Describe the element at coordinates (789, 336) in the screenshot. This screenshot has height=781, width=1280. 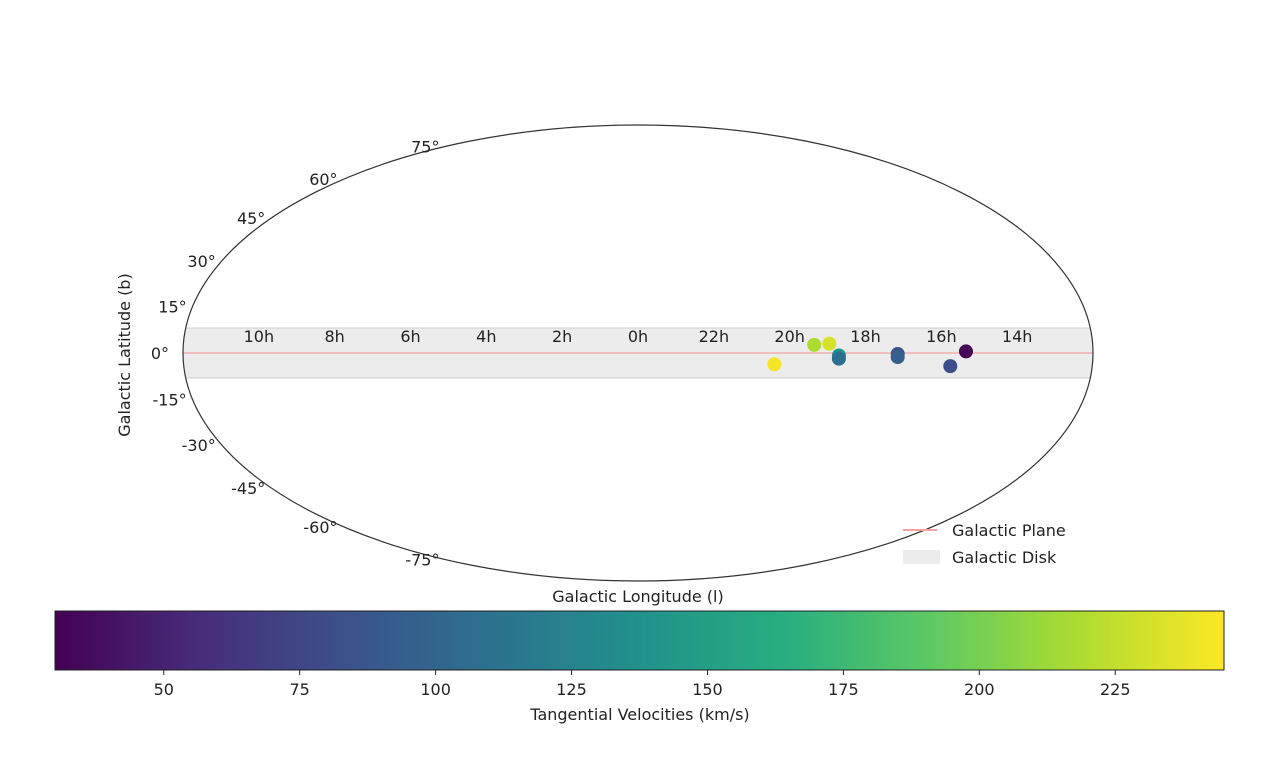
I see `x-tick-label: 20h` at that location.